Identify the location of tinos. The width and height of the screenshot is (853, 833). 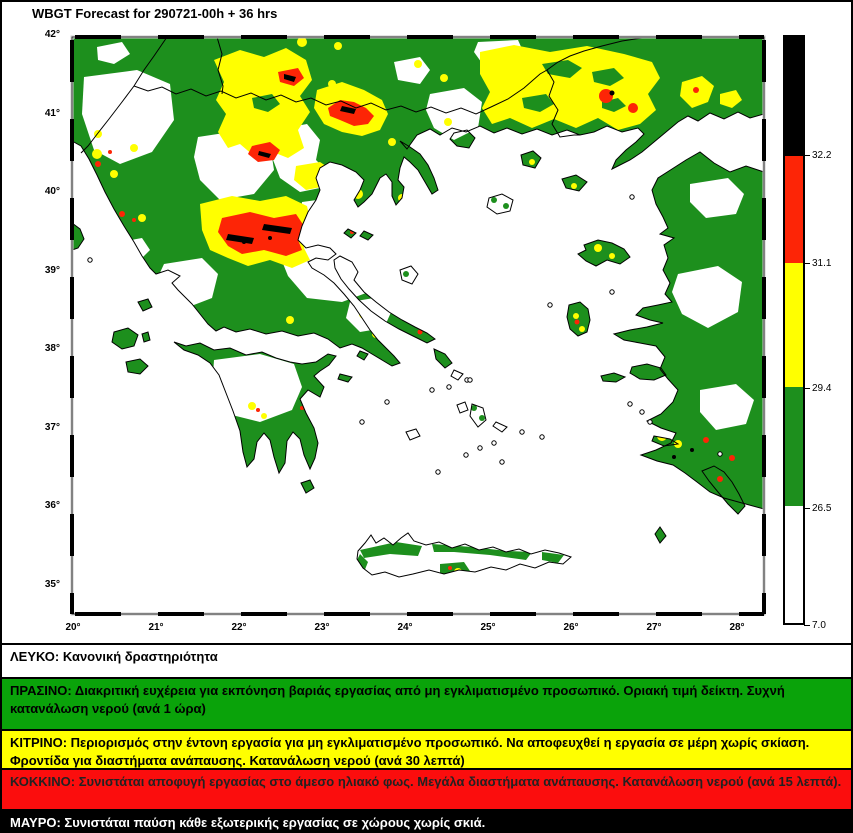
(457, 375).